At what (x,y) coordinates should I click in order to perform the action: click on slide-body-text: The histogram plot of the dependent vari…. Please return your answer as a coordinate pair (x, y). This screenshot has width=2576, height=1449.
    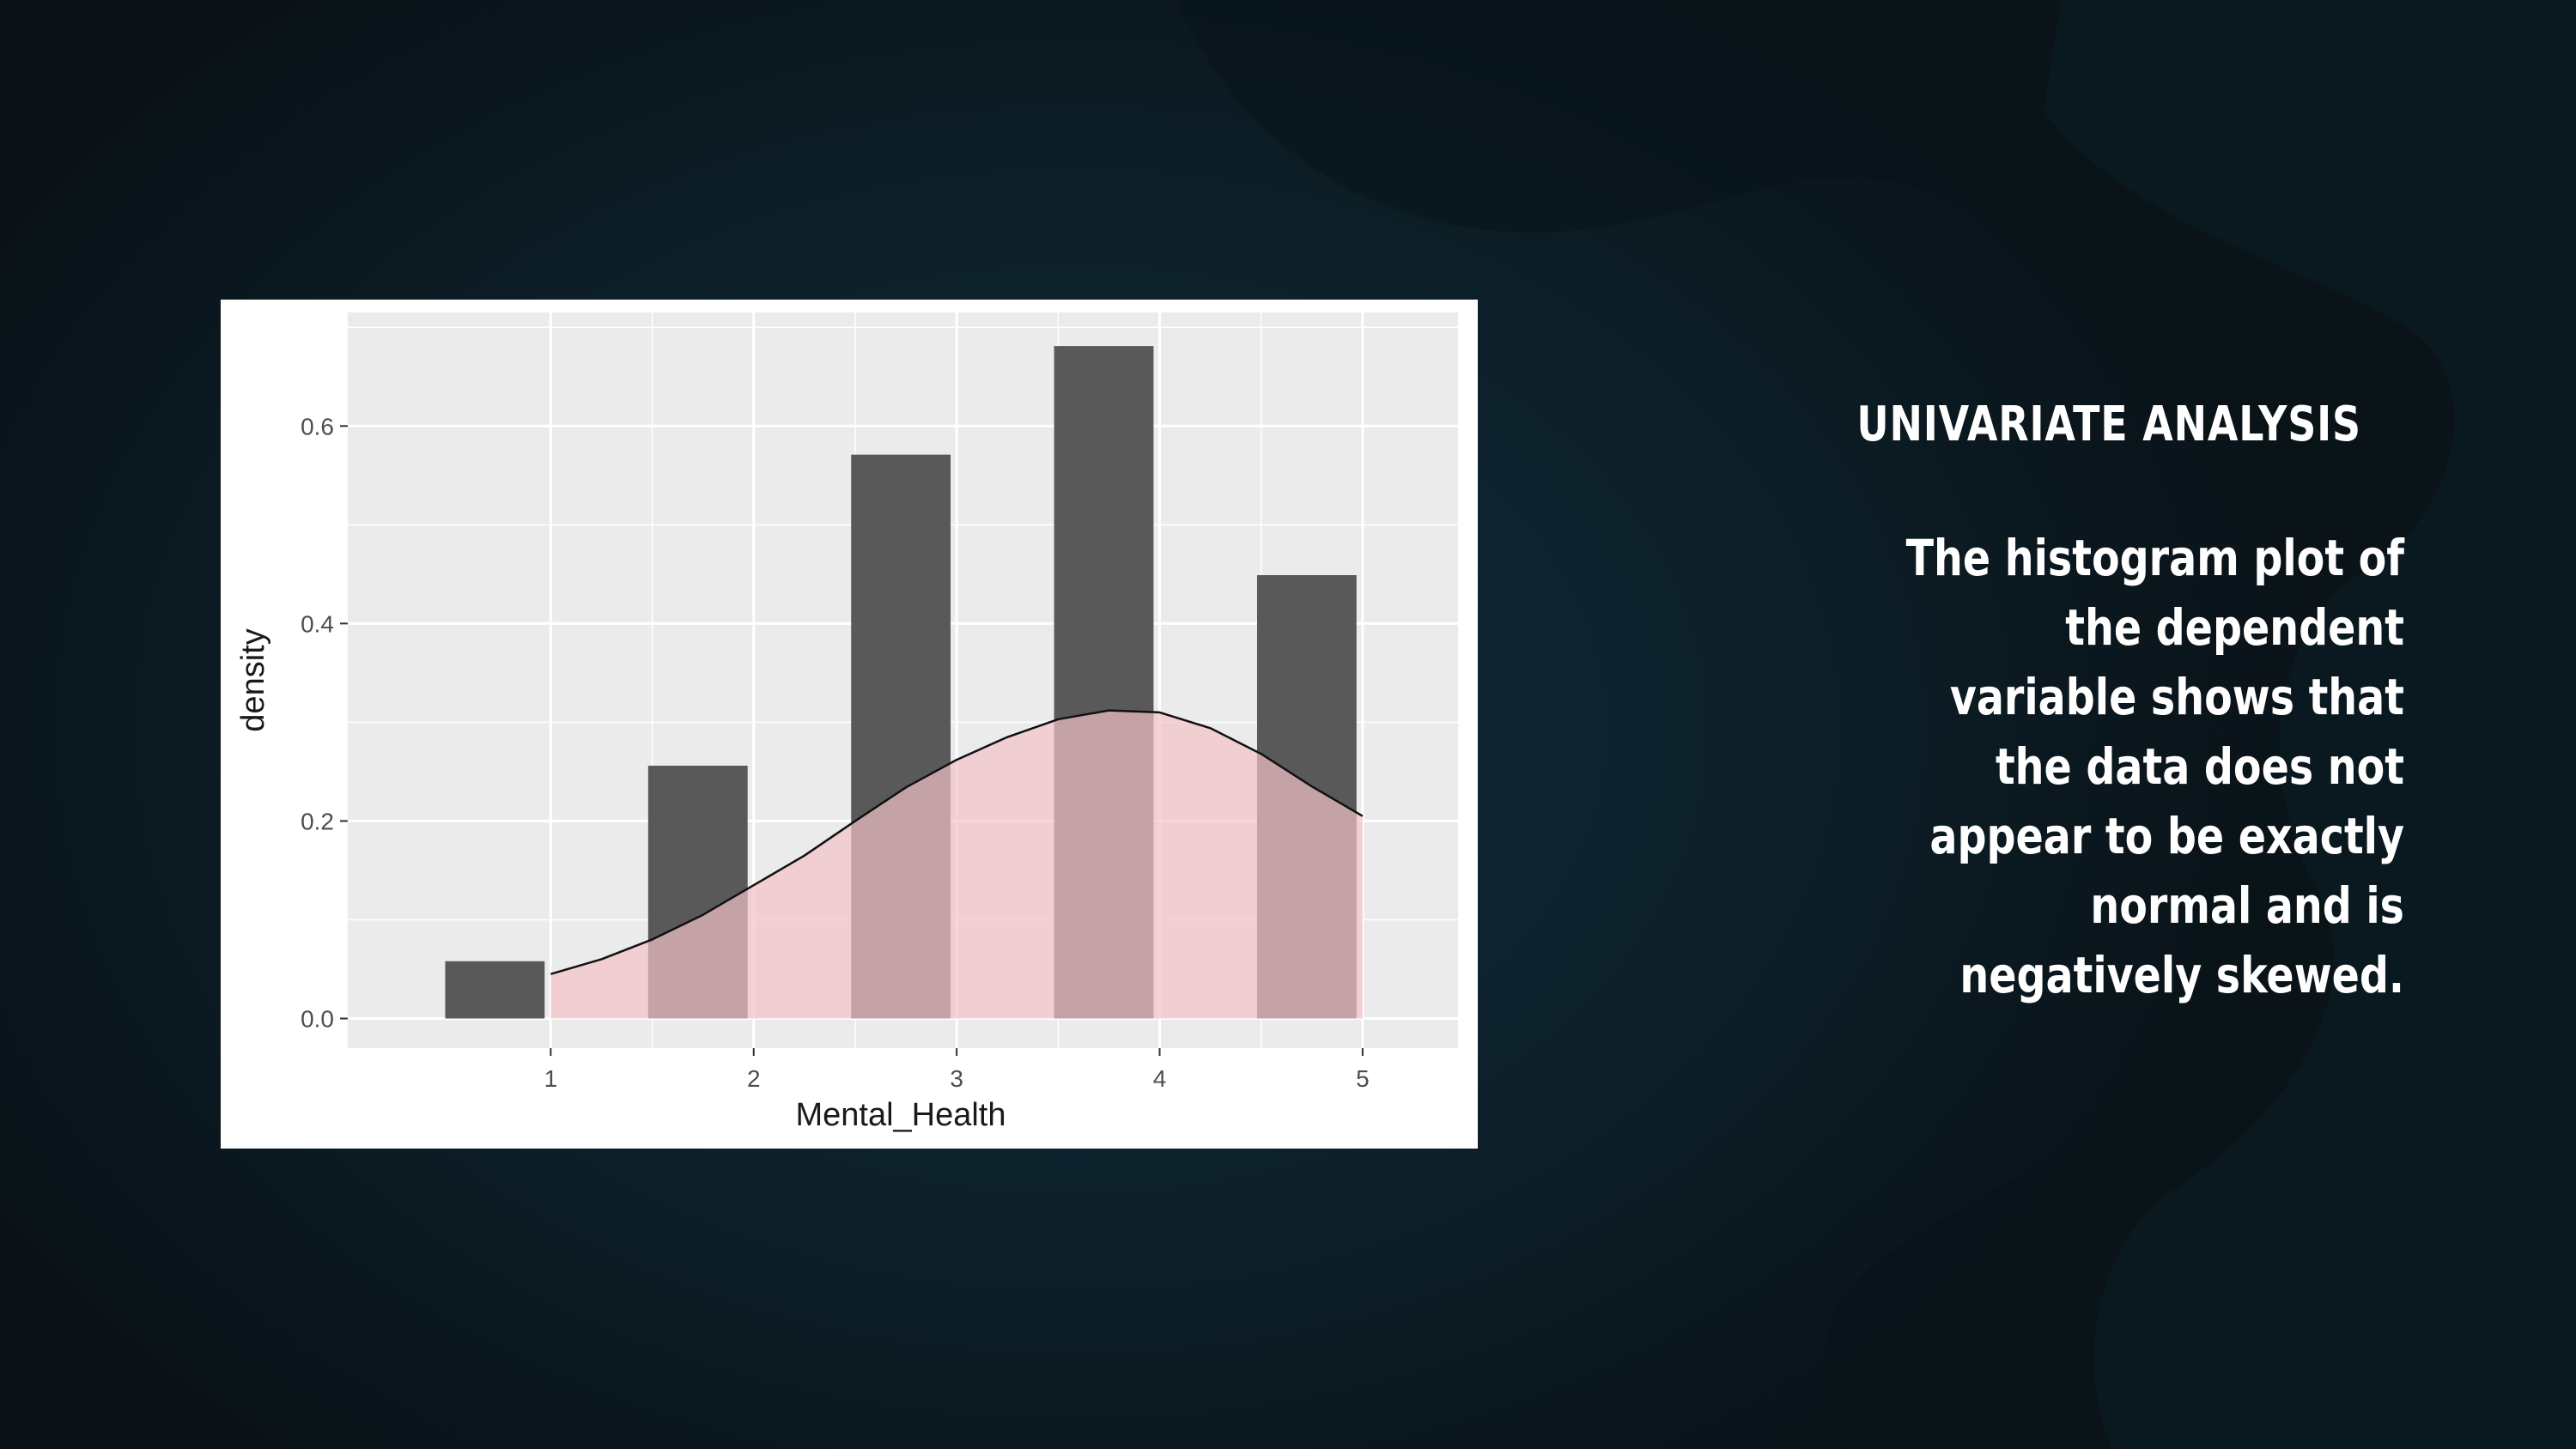
    Looking at the image, I should click on (2155, 766).